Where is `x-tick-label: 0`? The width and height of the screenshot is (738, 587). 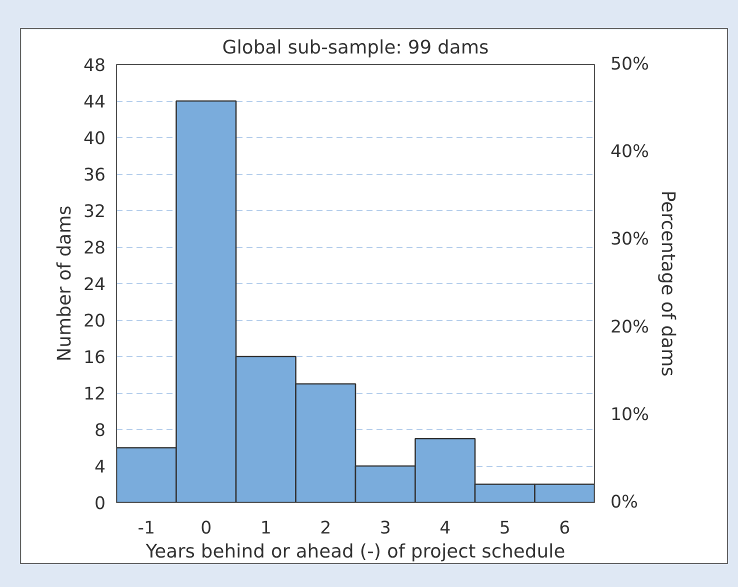
x-tick-label: 0 is located at coordinates (206, 528).